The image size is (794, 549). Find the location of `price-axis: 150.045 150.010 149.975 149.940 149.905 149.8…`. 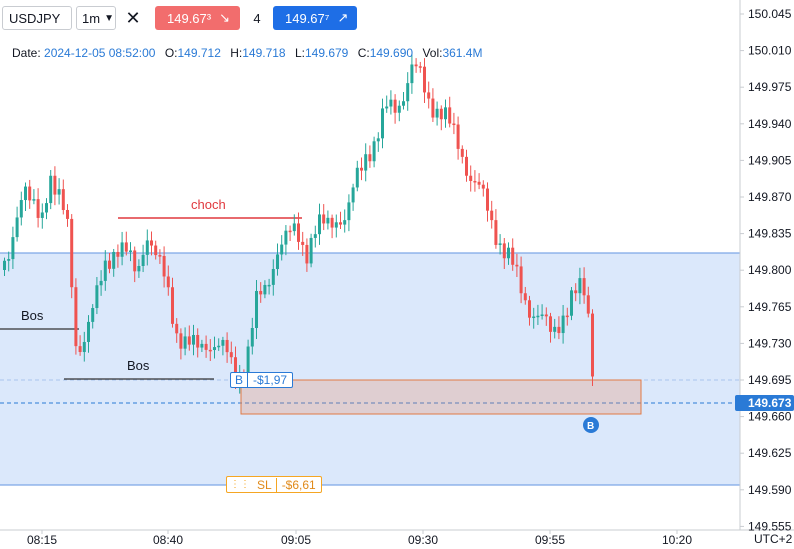

price-axis: 150.045 150.010 149.975 149.940 149.905 149.8… is located at coordinates (766, 270).